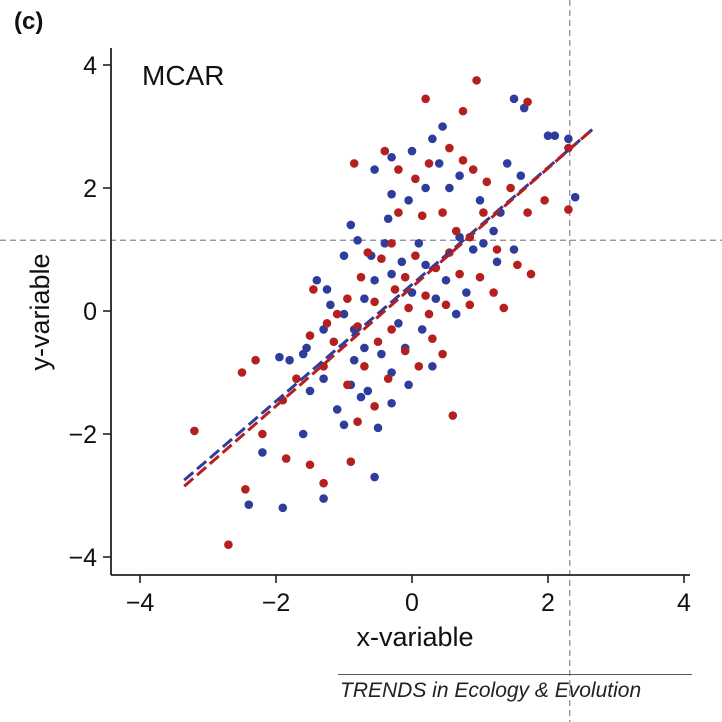 The image size is (722, 722). I want to click on x-tick-label: 0, so click(412, 603).